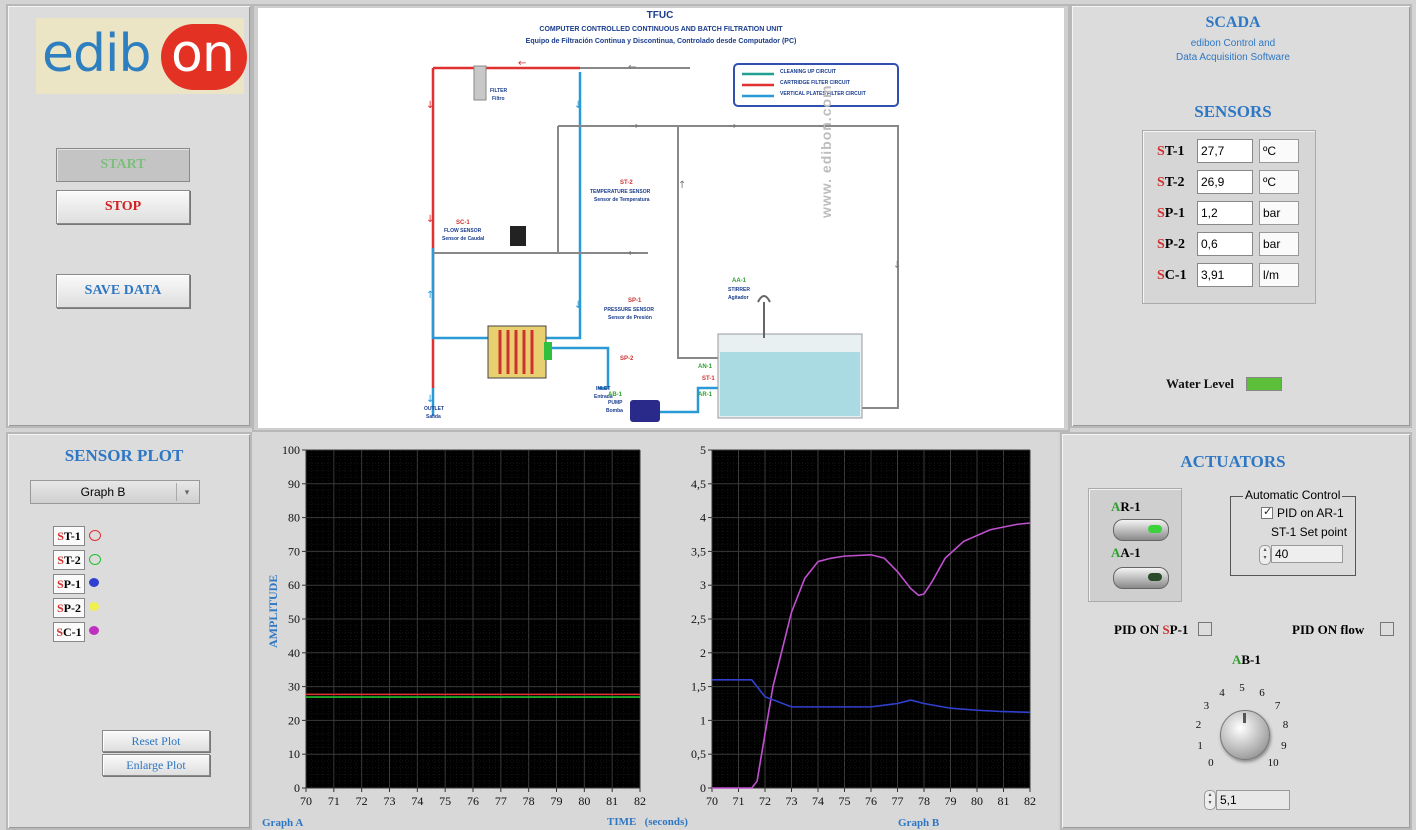 The image size is (1416, 830). What do you see at coordinates (698, 619) in the screenshot?
I see `y-tick-label: 2,5` at bounding box center [698, 619].